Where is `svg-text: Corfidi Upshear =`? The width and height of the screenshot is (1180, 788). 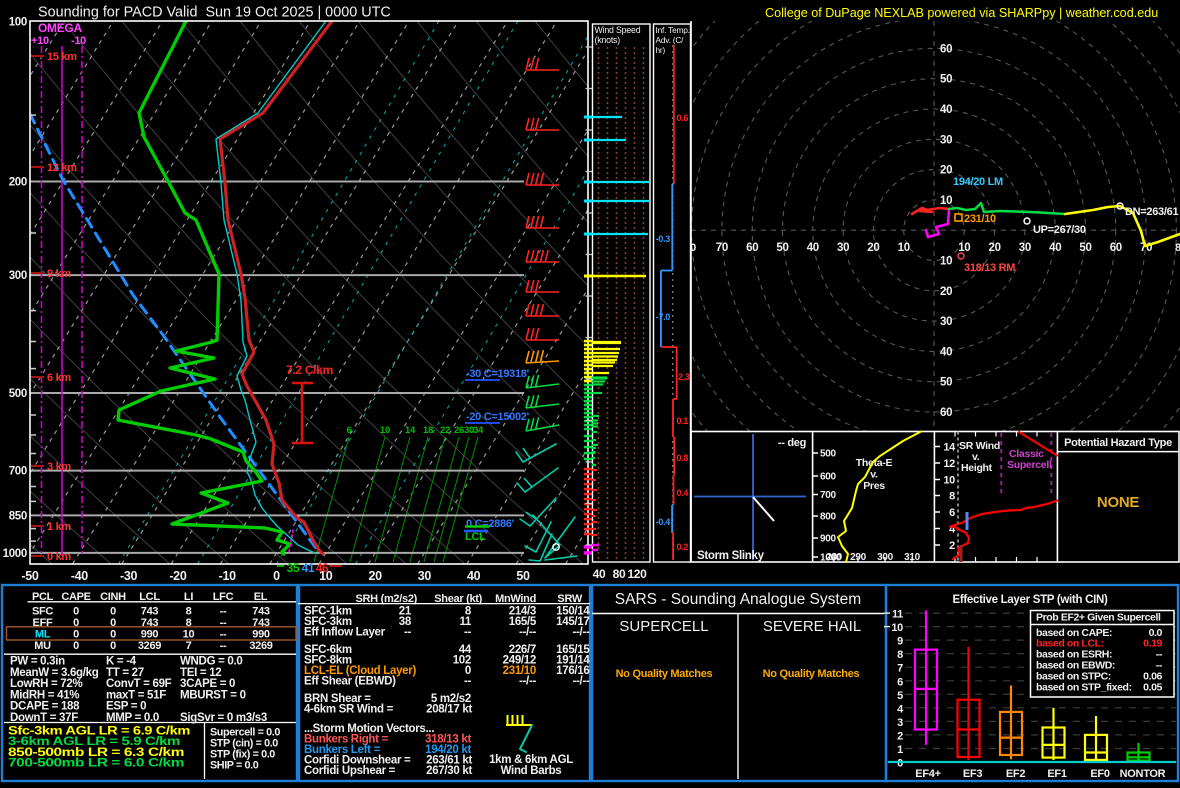
svg-text: Corfidi Upshear = is located at coordinates (350, 771).